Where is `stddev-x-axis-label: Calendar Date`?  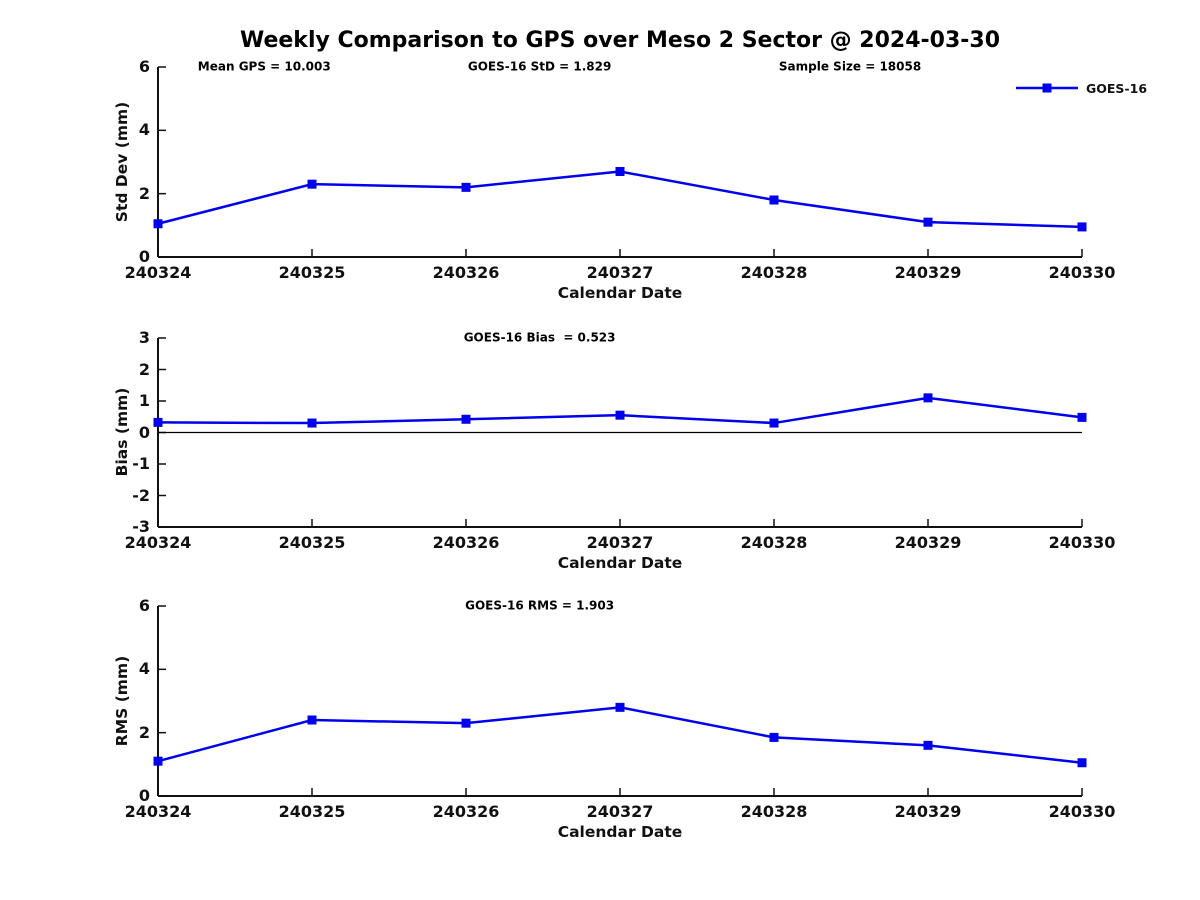
stddev-x-axis-label: Calendar Date is located at coordinates (620, 293).